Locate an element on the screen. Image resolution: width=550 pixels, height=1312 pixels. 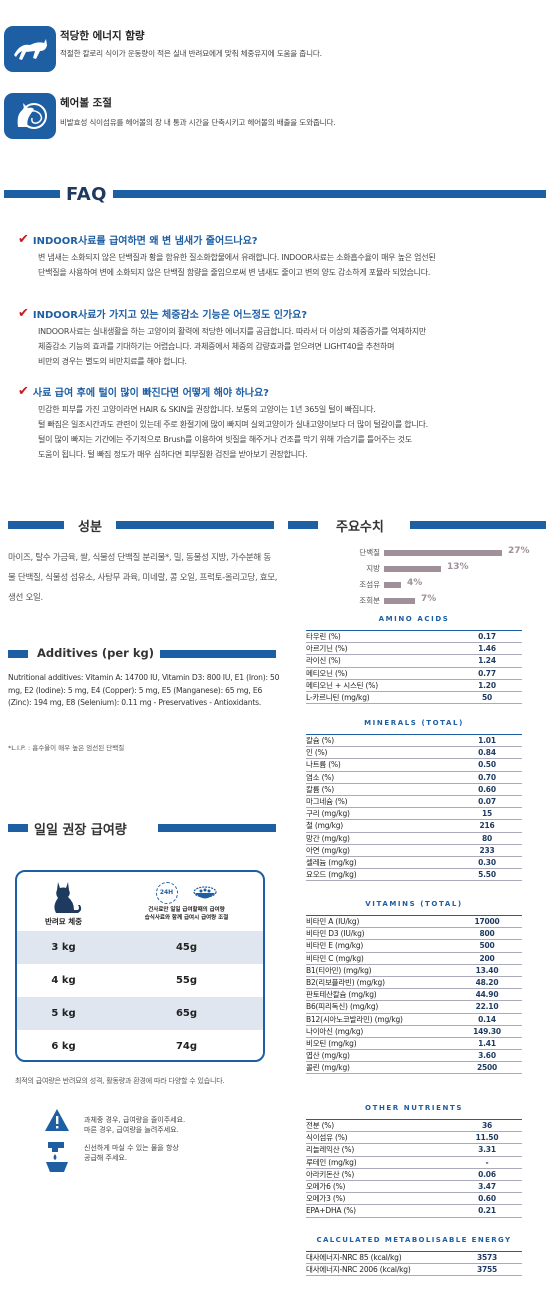
feature-title: 적당한 에너지 함량 is located at coordinates (102, 36).